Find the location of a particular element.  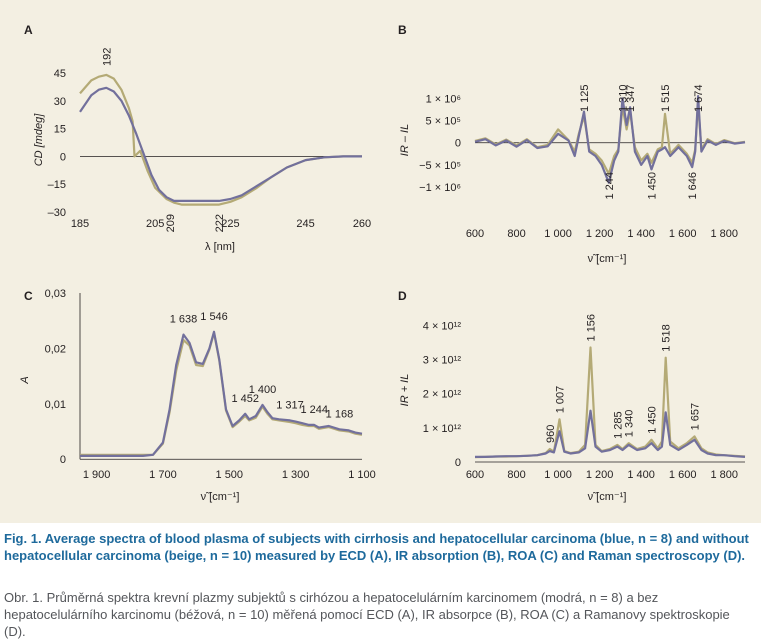

panel-c-peak-label: 1 638 is located at coordinates (184, 320).